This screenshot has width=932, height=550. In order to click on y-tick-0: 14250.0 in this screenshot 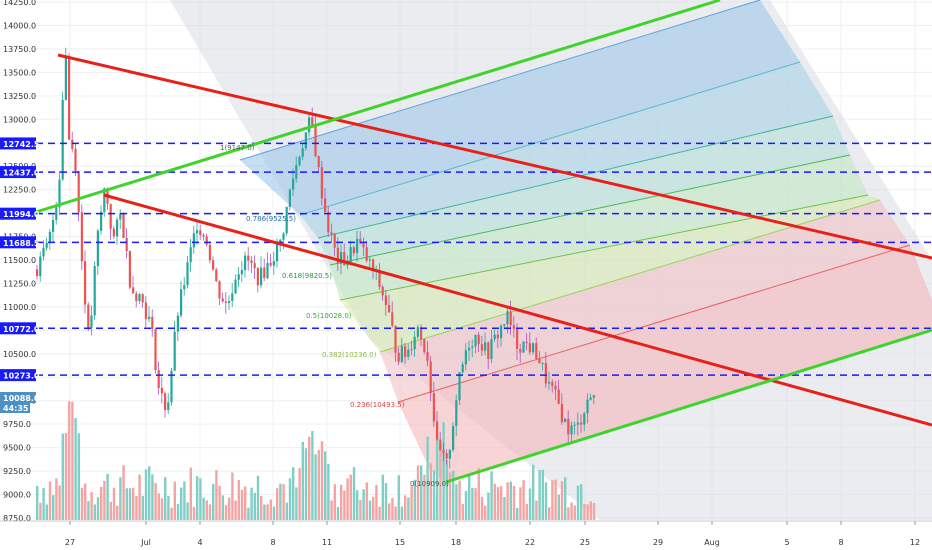, I will do `click(19, 3)`.